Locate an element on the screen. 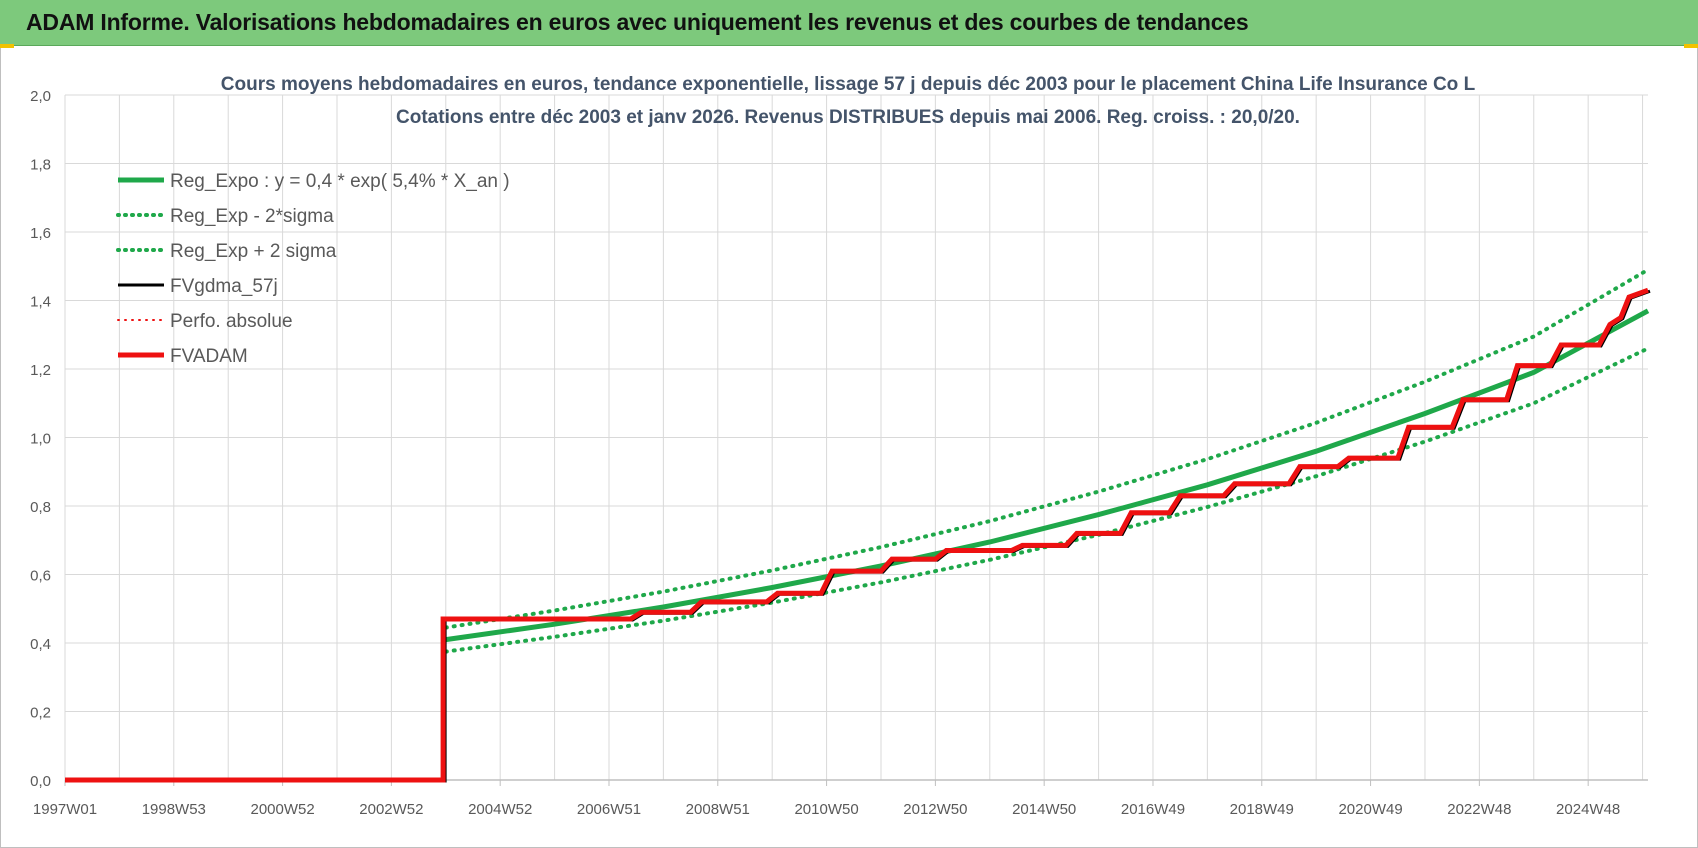 Image resolution: width=1698 pixels, height=848 pixels. y-tick-label: 2,0 is located at coordinates (40, 96).